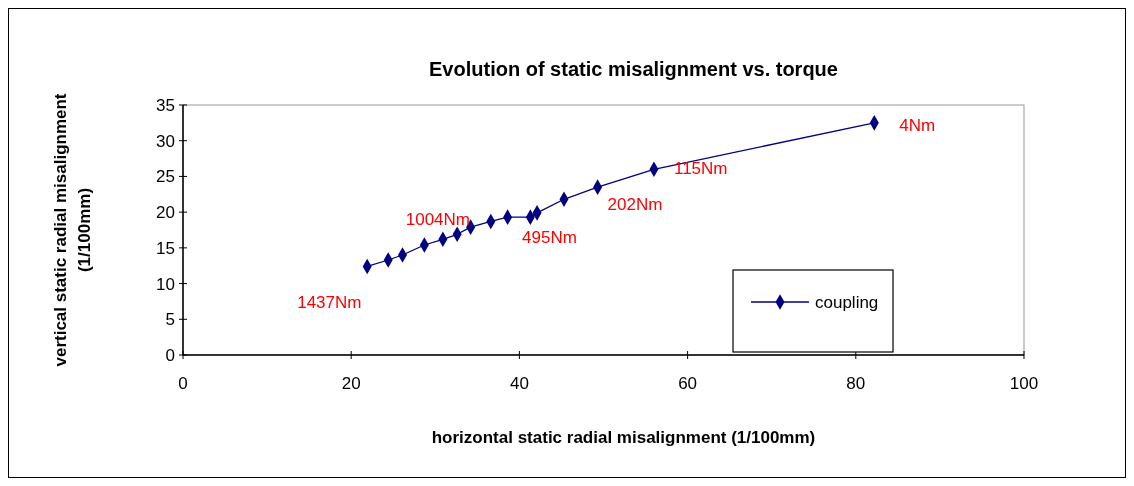 The image size is (1134, 486). Describe the element at coordinates (72, 230) in the screenshot. I see `y-axis-title: vertical static radial misalignment (1/100mm)` at that location.